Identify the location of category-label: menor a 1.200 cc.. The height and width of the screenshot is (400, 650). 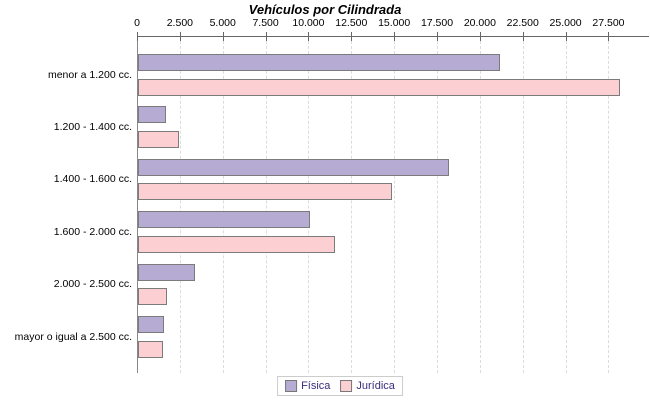
(89, 74).